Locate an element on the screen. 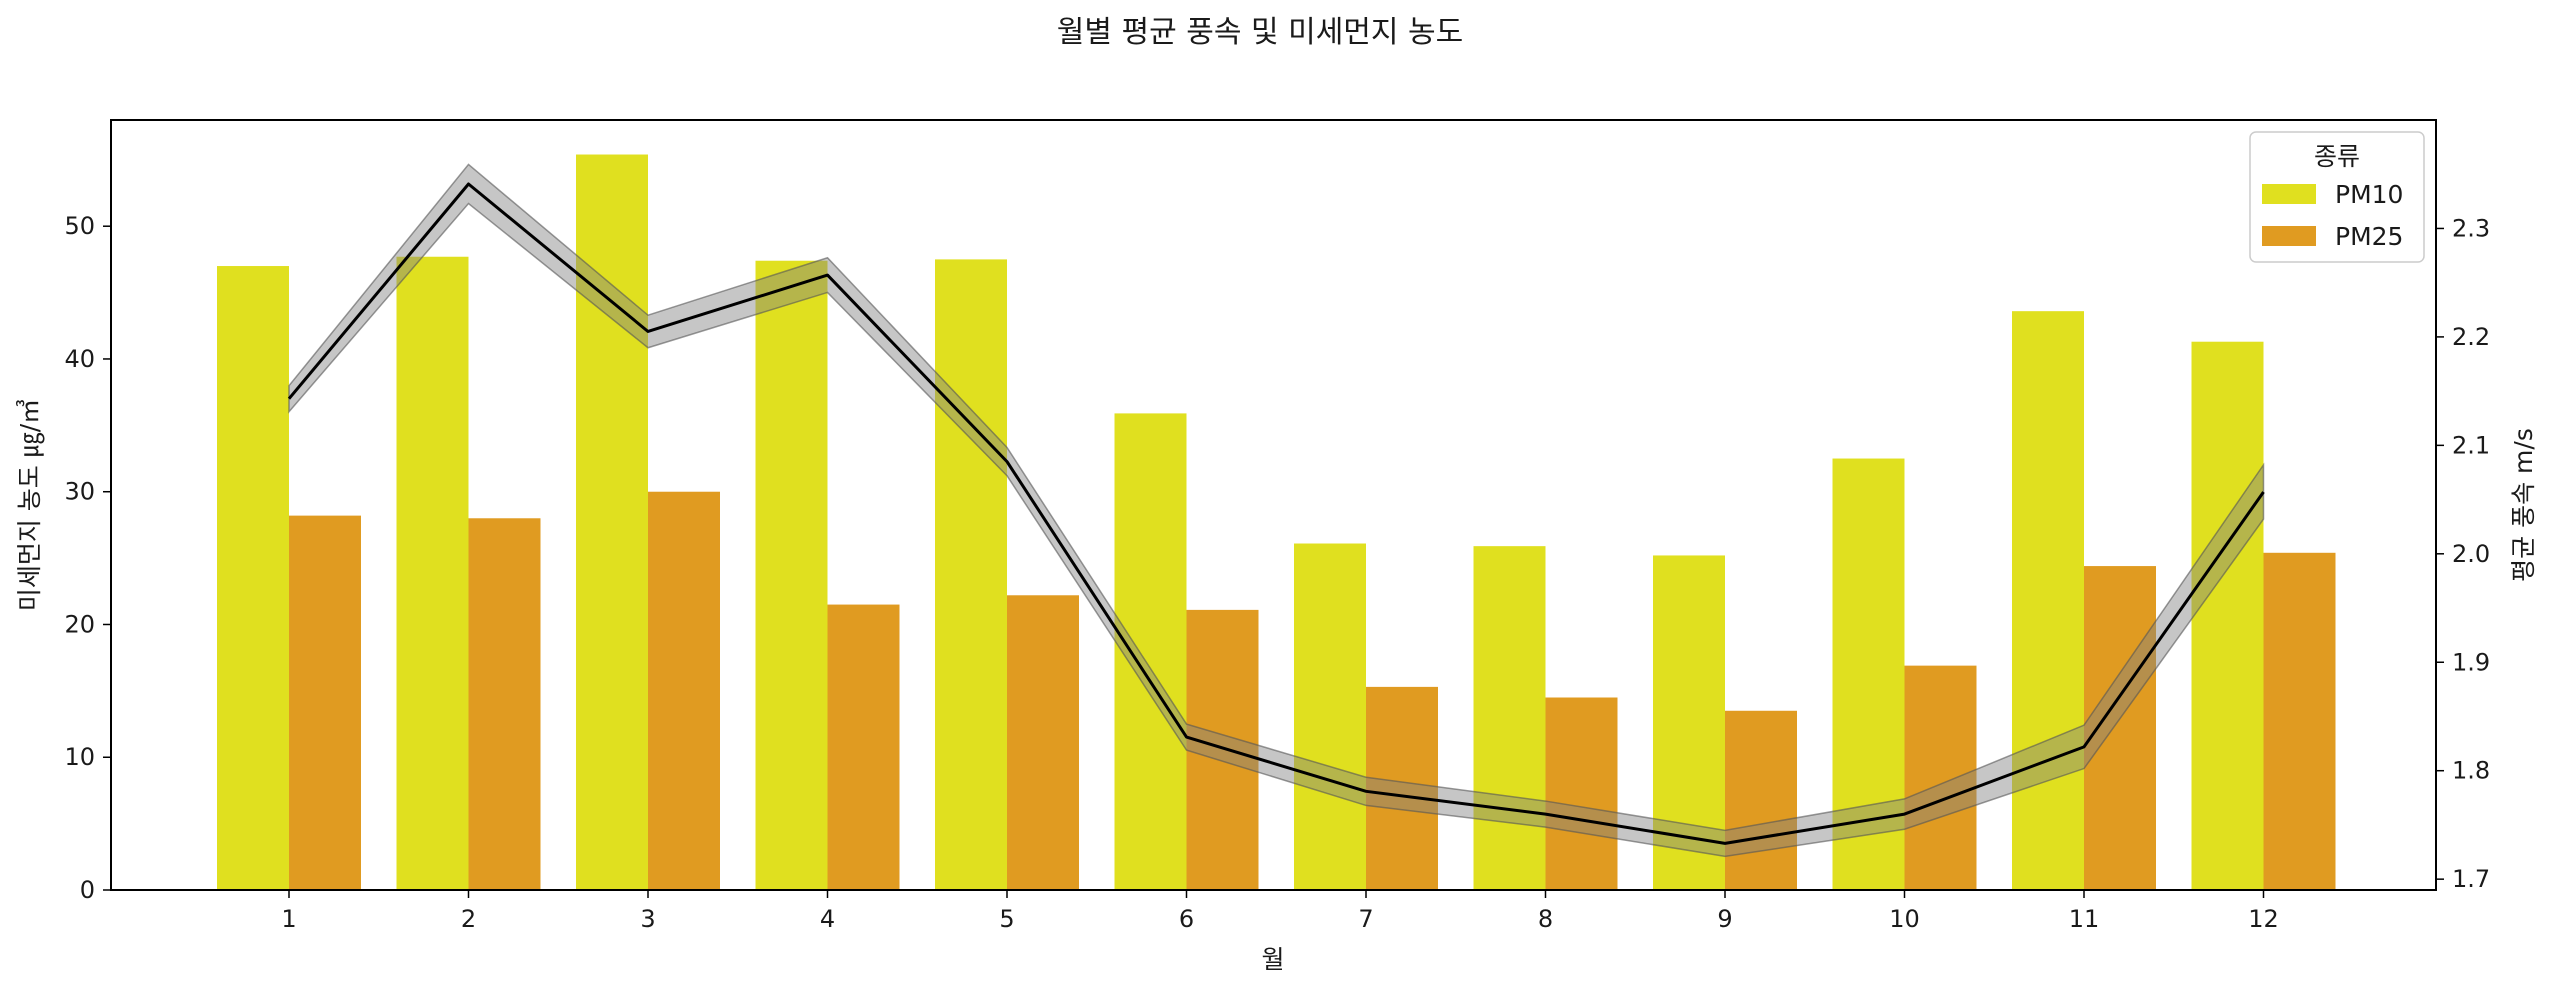 The height and width of the screenshot is (992, 2555). x-tick-label-2: 2 is located at coordinates (468, 919).